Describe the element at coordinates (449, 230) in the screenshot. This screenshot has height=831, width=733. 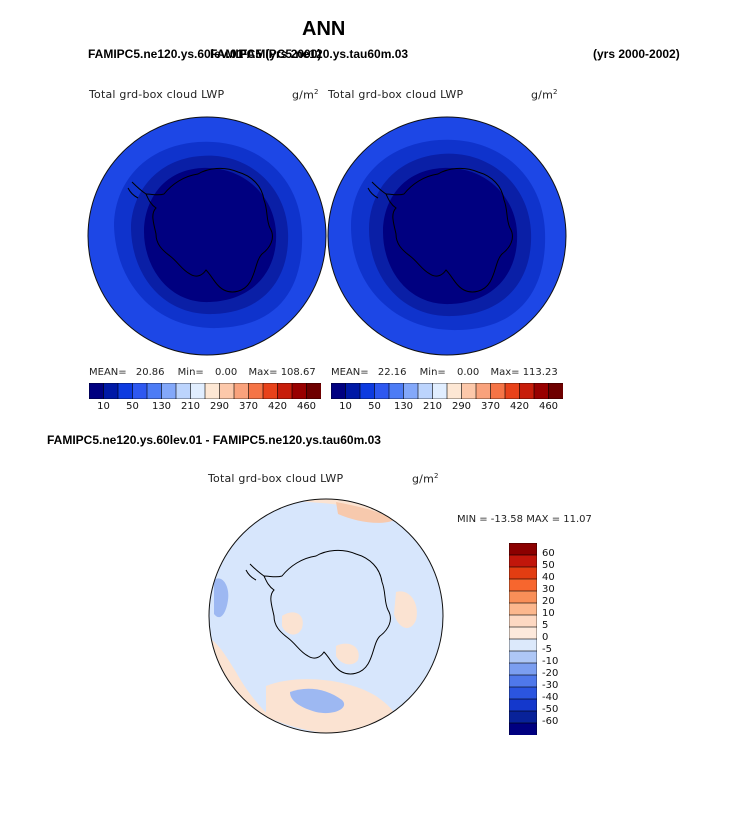
I see `panel2-antarctica-outline` at that location.